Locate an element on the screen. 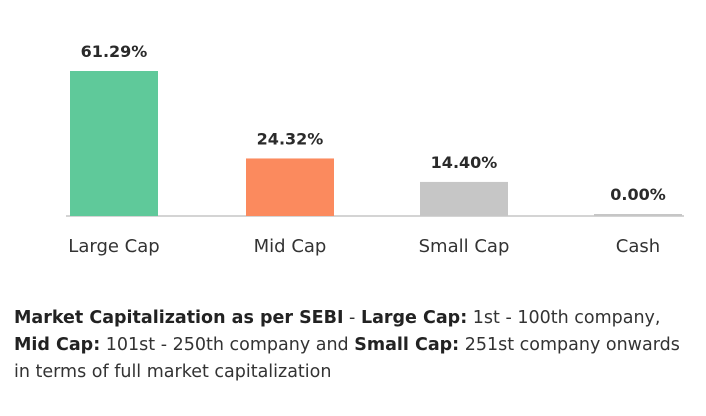 The image size is (706, 416). value-label-large-cap: 61.29% is located at coordinates (114, 51).